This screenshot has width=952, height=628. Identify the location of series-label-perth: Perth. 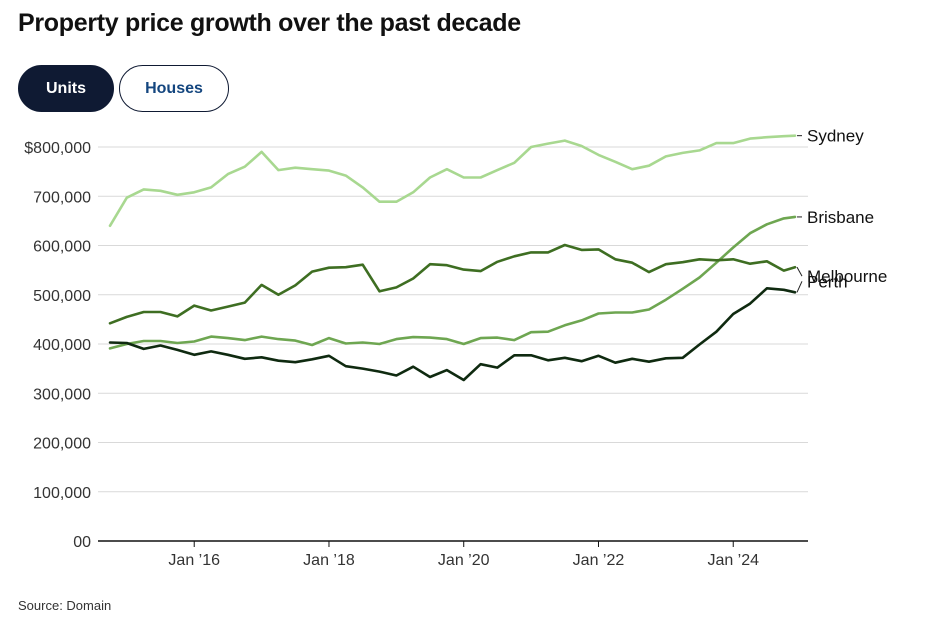
(827, 281).